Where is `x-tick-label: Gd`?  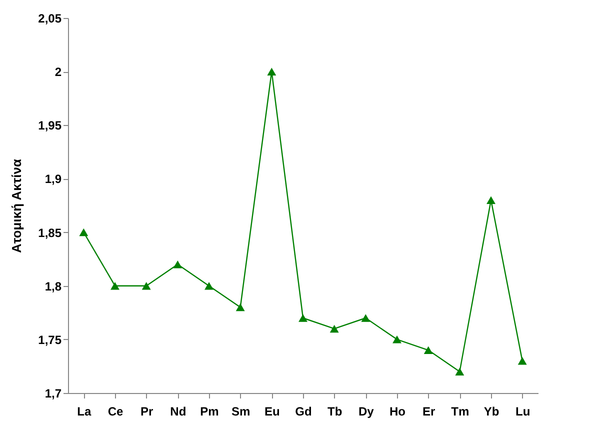
x-tick-label: Gd is located at coordinates (303, 411).